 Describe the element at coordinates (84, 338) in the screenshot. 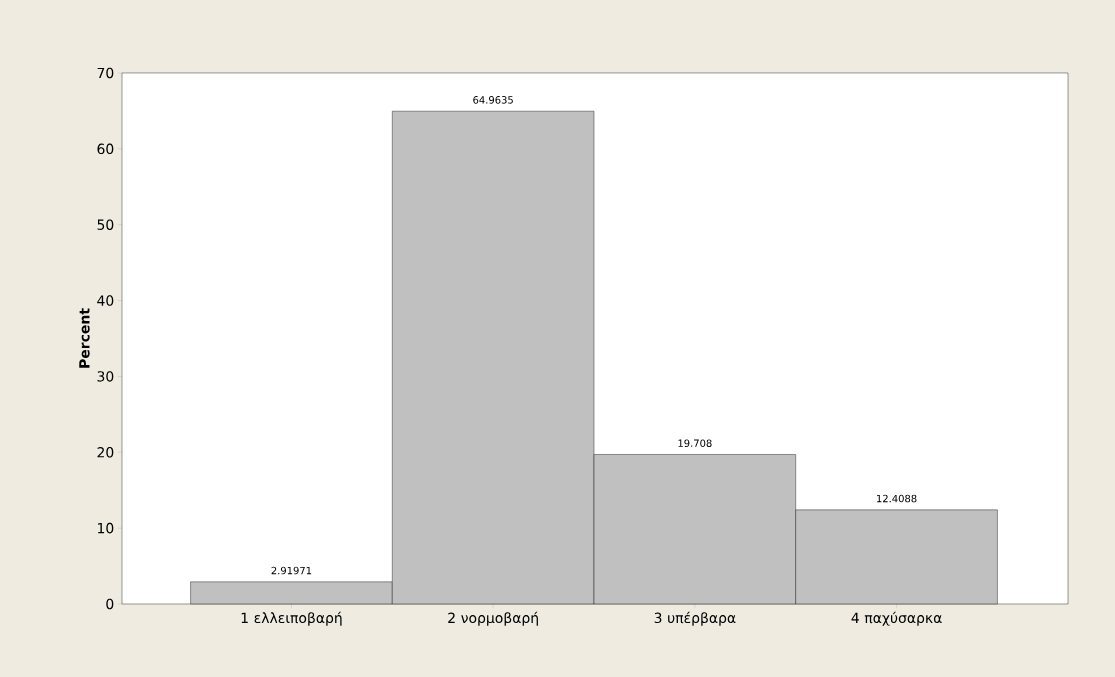

I see `y-axis-title: Percent` at that location.